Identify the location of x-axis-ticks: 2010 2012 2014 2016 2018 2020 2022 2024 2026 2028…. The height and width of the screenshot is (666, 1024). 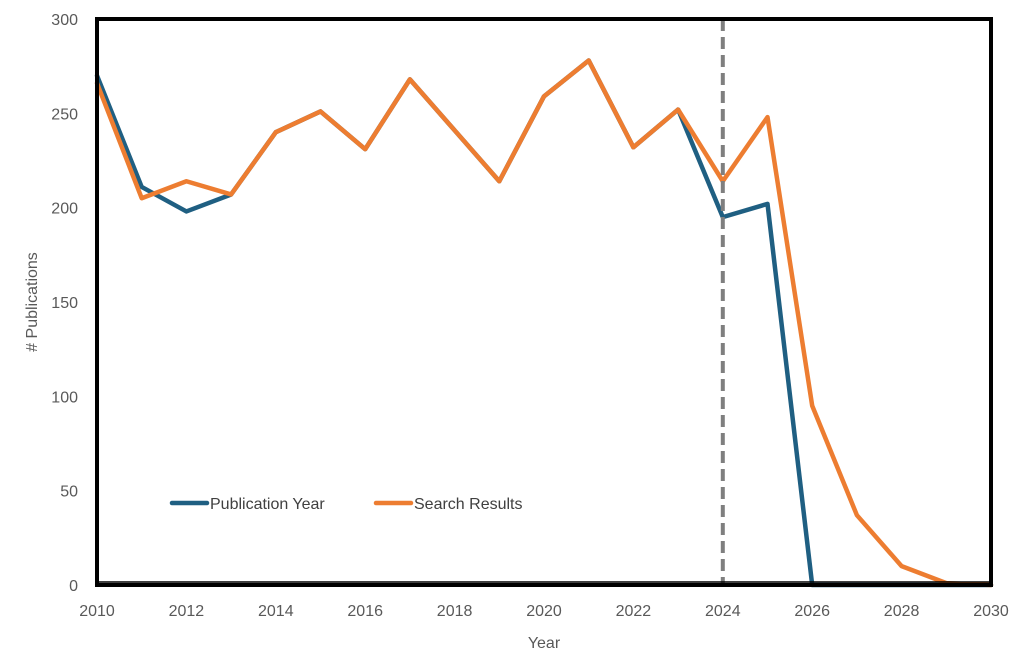
(544, 611).